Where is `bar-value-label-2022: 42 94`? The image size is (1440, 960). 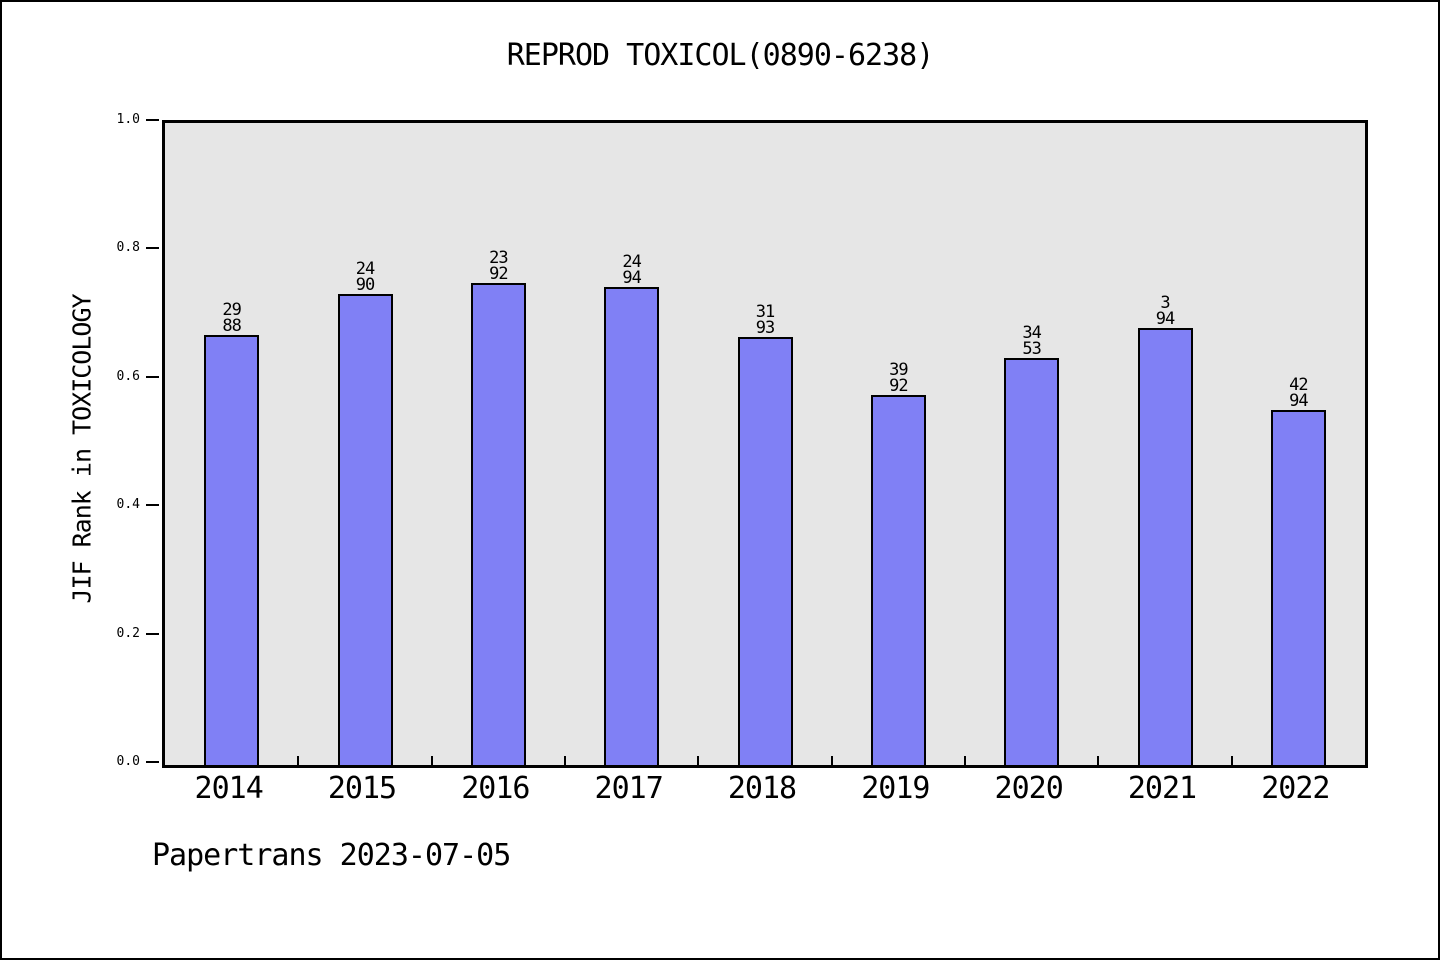
bar-value-label-2022: 42 94 is located at coordinates (1298, 392).